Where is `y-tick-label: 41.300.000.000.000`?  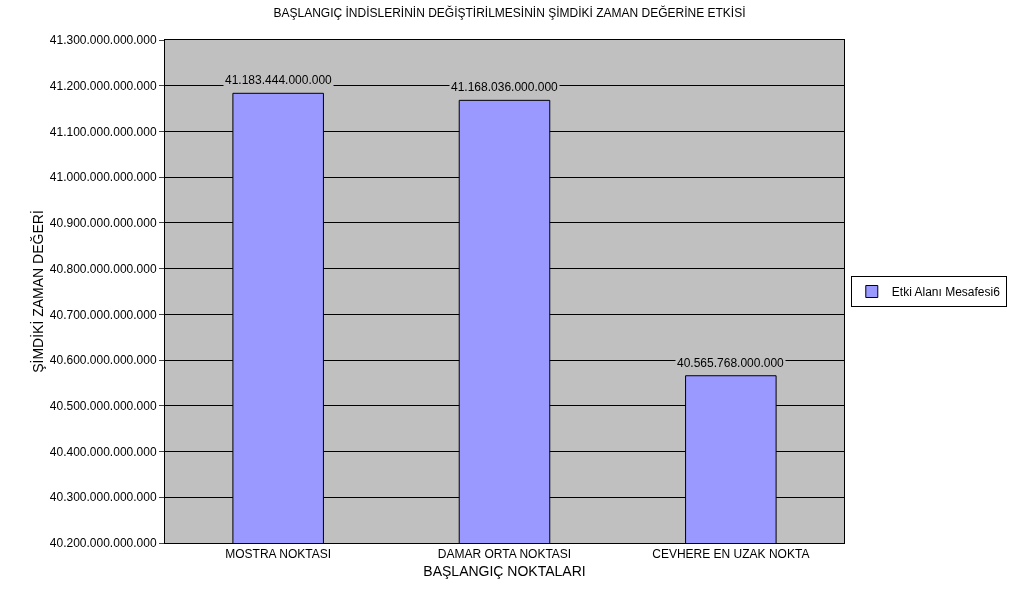
y-tick-label: 41.300.000.000.000 is located at coordinates (103, 40).